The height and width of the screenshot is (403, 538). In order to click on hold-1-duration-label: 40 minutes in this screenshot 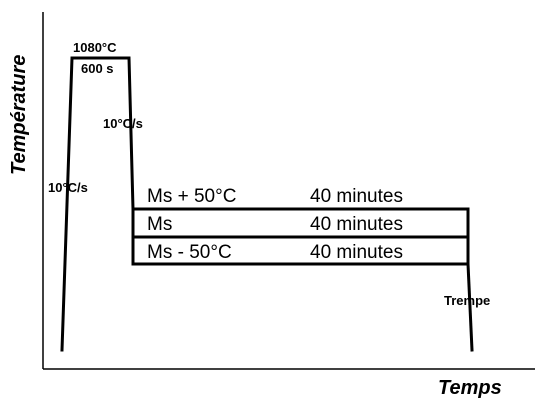, I will do `click(356, 196)`.